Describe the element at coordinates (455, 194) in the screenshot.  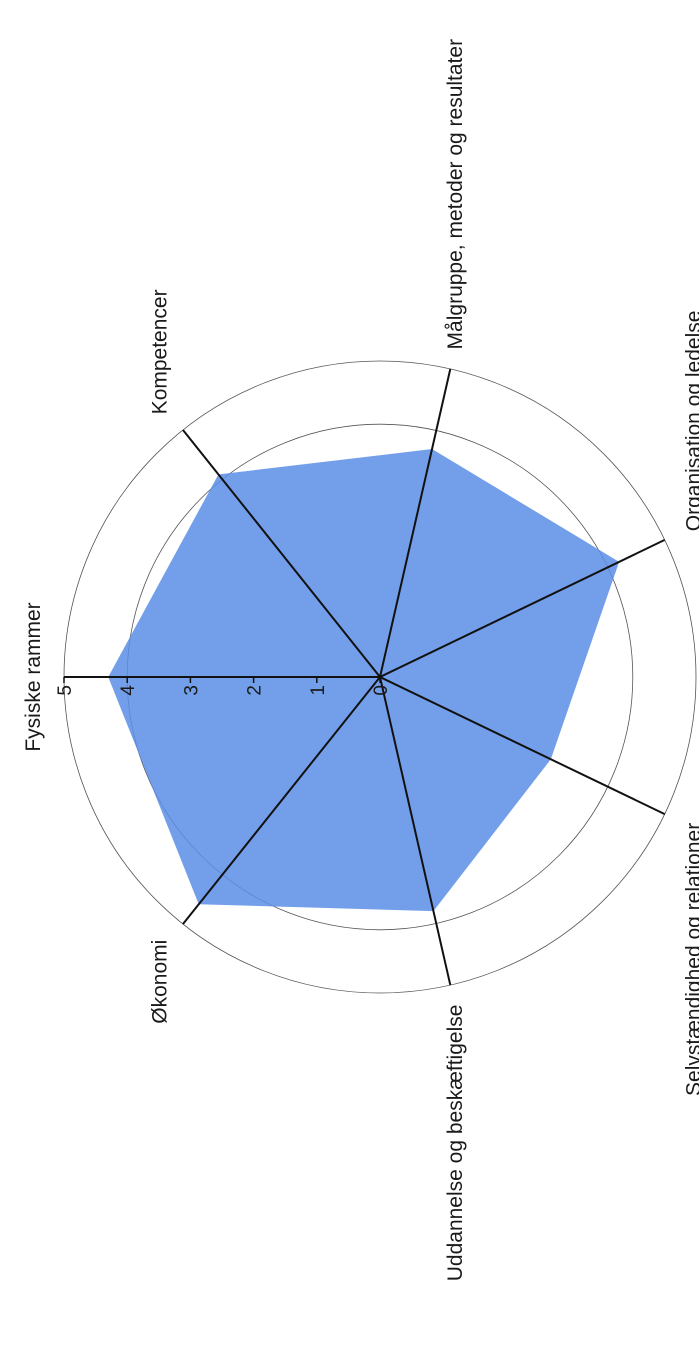
I see `category-label: Målgruppe, metoder og resultater` at that location.